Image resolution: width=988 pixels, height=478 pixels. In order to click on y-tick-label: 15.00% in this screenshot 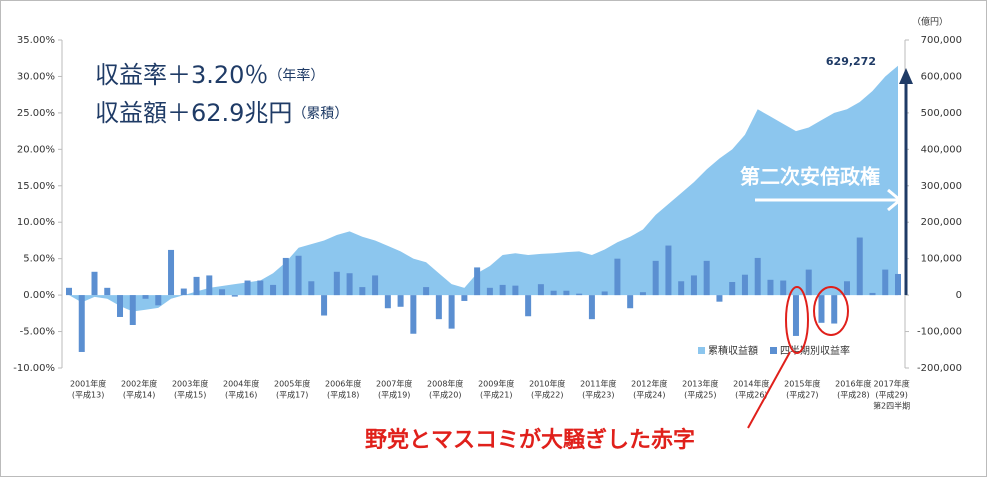, I will do `click(36, 186)`.